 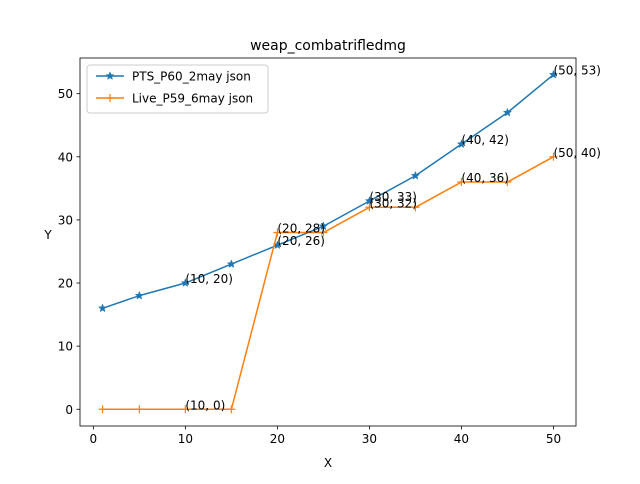 I want to click on chart-title: weap_combatrifledmg, so click(x=328, y=46).